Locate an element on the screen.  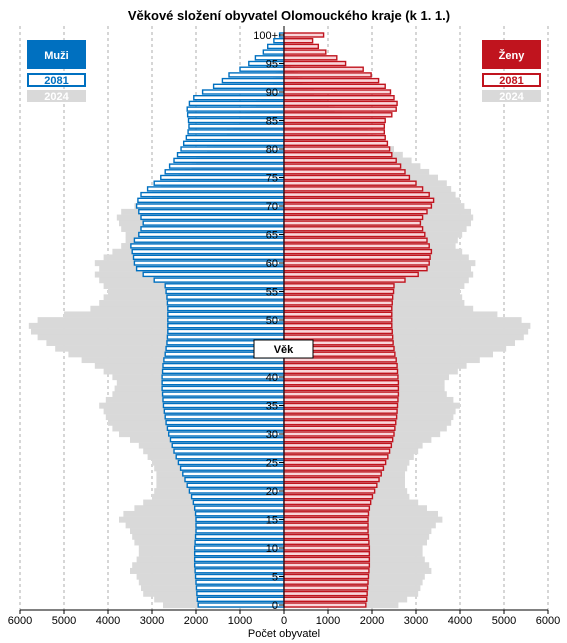
x-tick-label: 5000 is located at coordinates (504, 621).